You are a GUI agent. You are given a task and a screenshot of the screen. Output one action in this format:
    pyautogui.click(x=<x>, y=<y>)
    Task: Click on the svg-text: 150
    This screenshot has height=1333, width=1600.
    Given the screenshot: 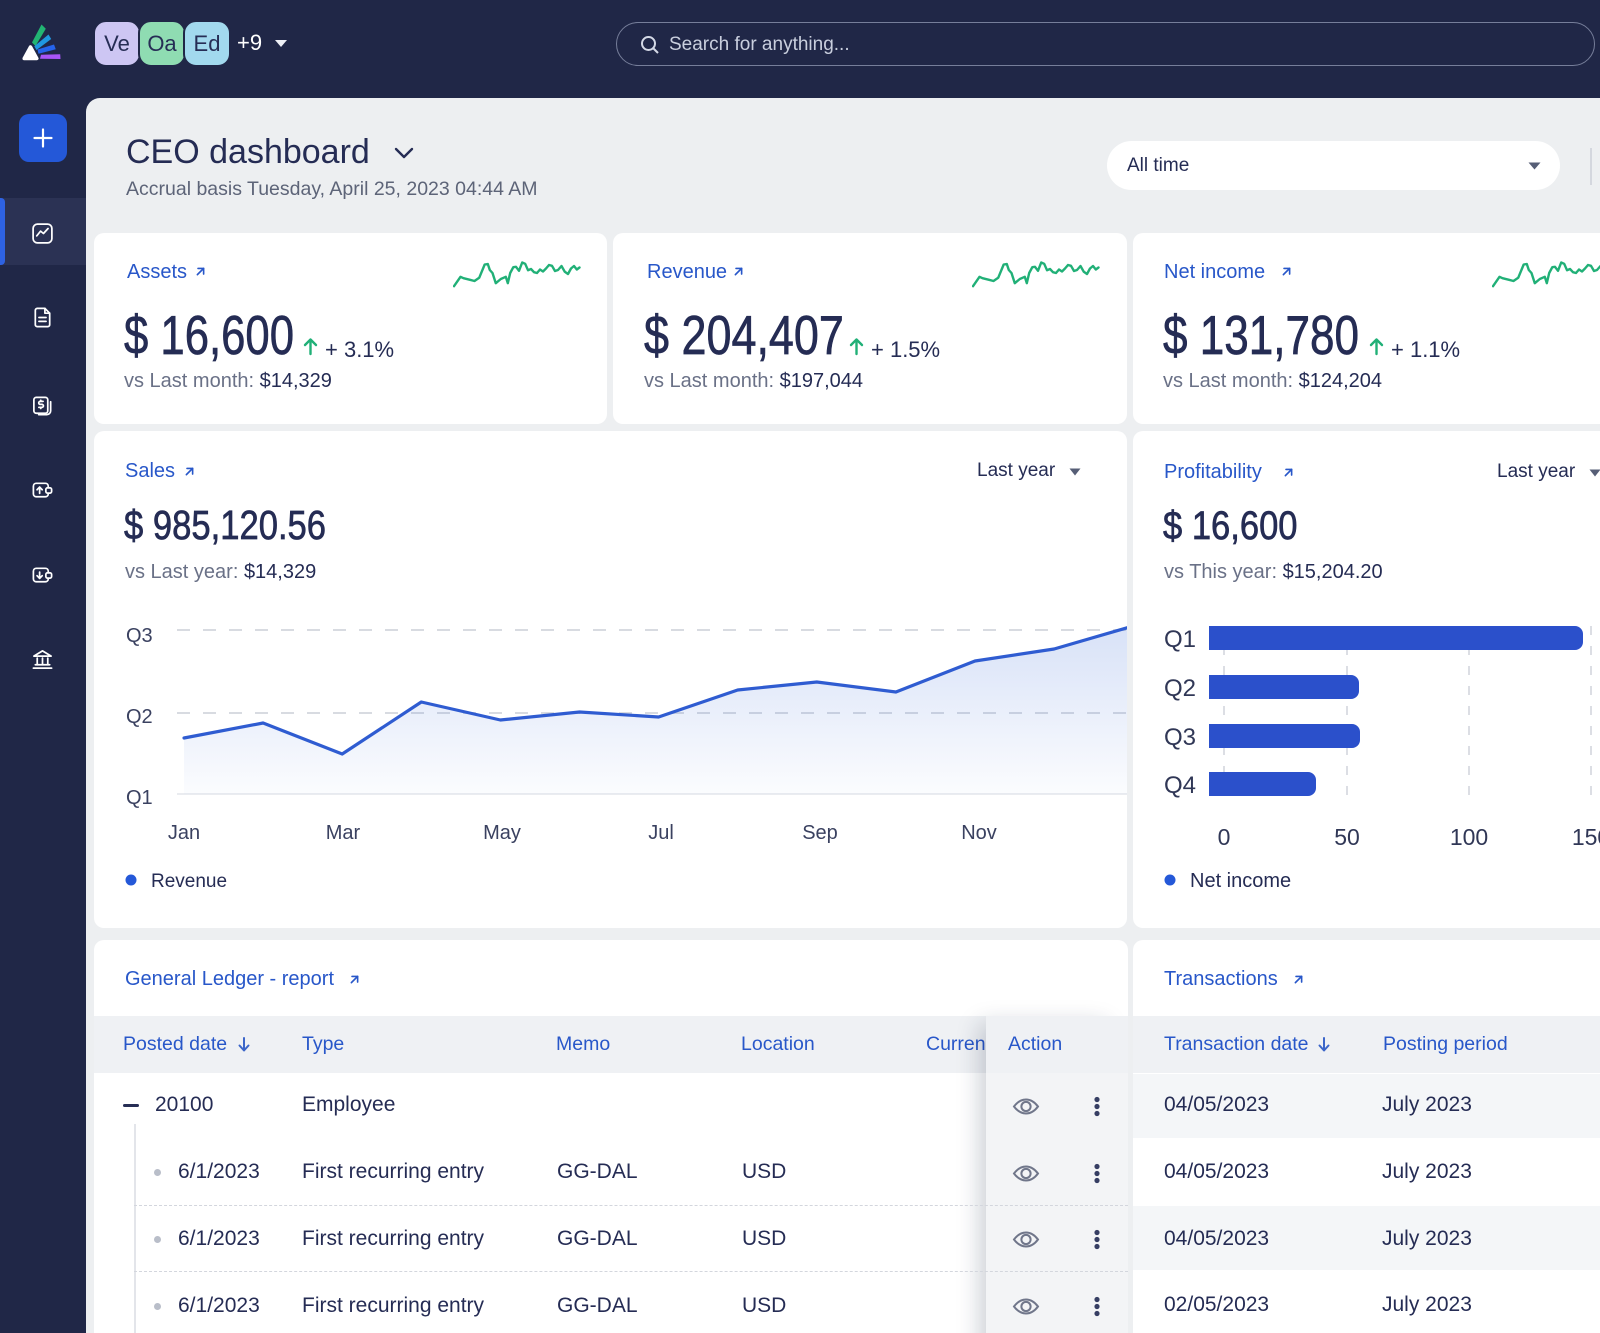 What is the action you would take?
    pyautogui.click(x=1586, y=837)
    